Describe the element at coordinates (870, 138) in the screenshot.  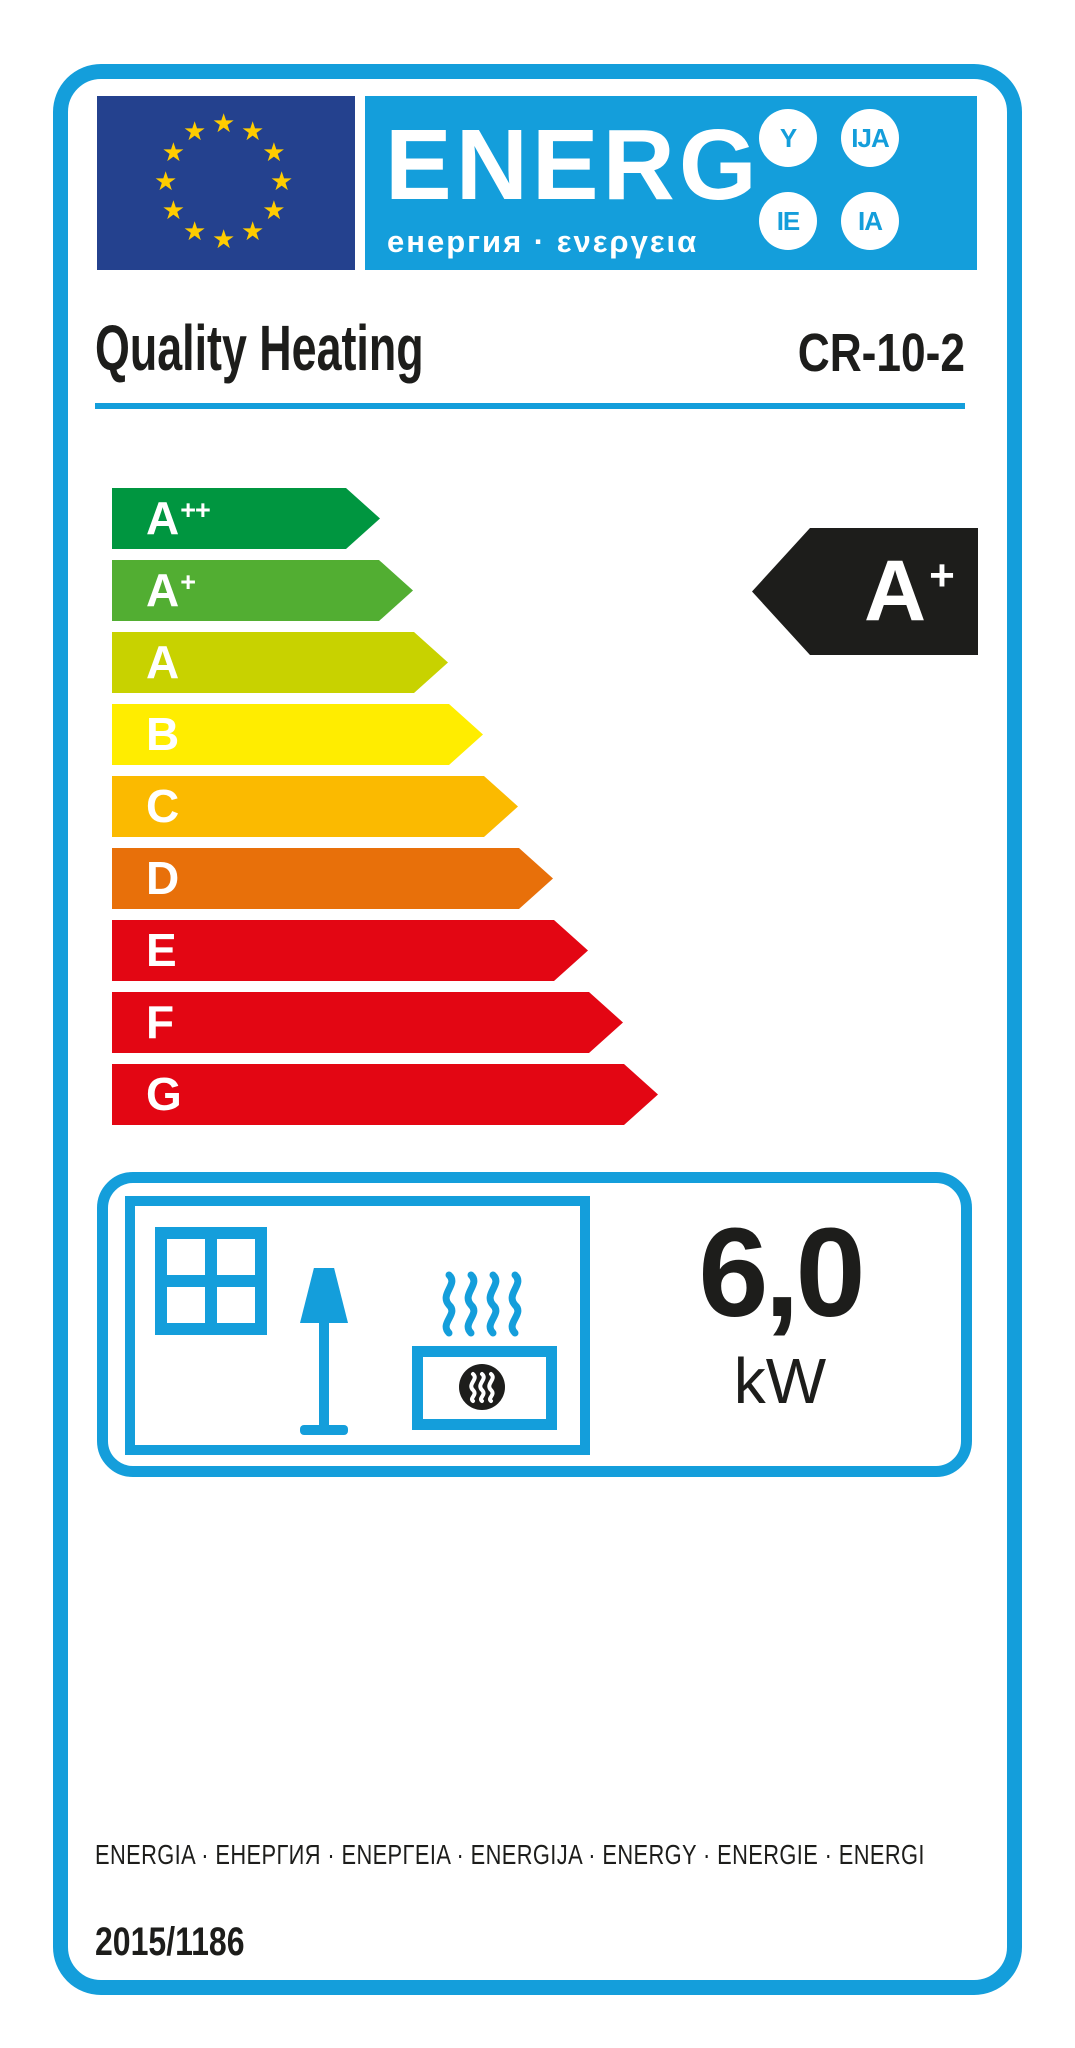
I see `badge-energija: IJA` at that location.